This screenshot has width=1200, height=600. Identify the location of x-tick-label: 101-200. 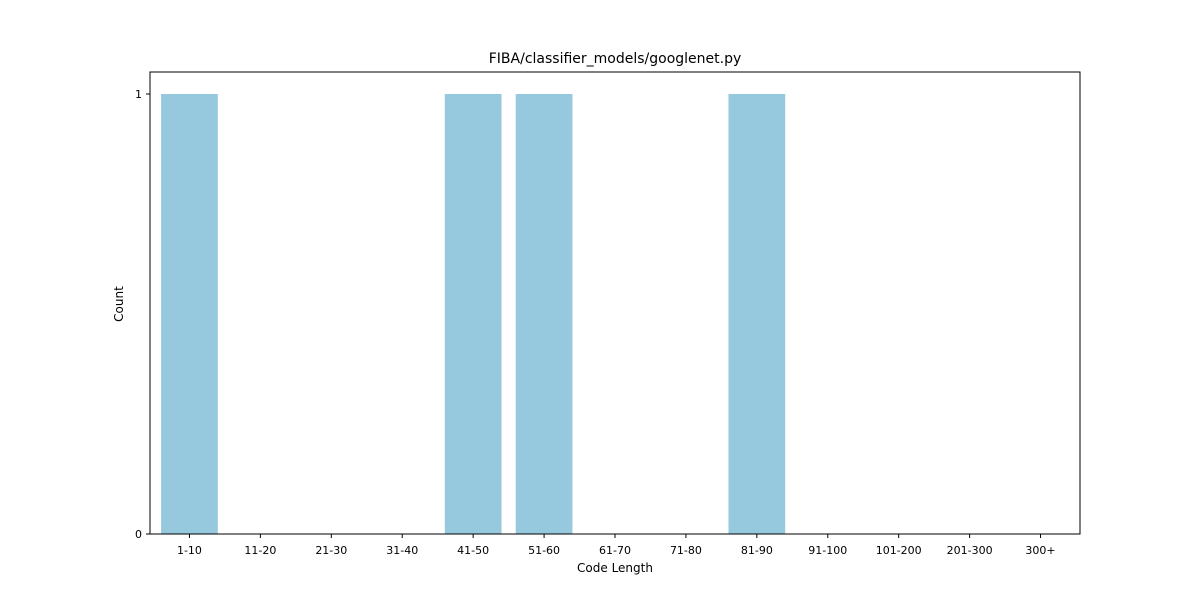
(899, 550).